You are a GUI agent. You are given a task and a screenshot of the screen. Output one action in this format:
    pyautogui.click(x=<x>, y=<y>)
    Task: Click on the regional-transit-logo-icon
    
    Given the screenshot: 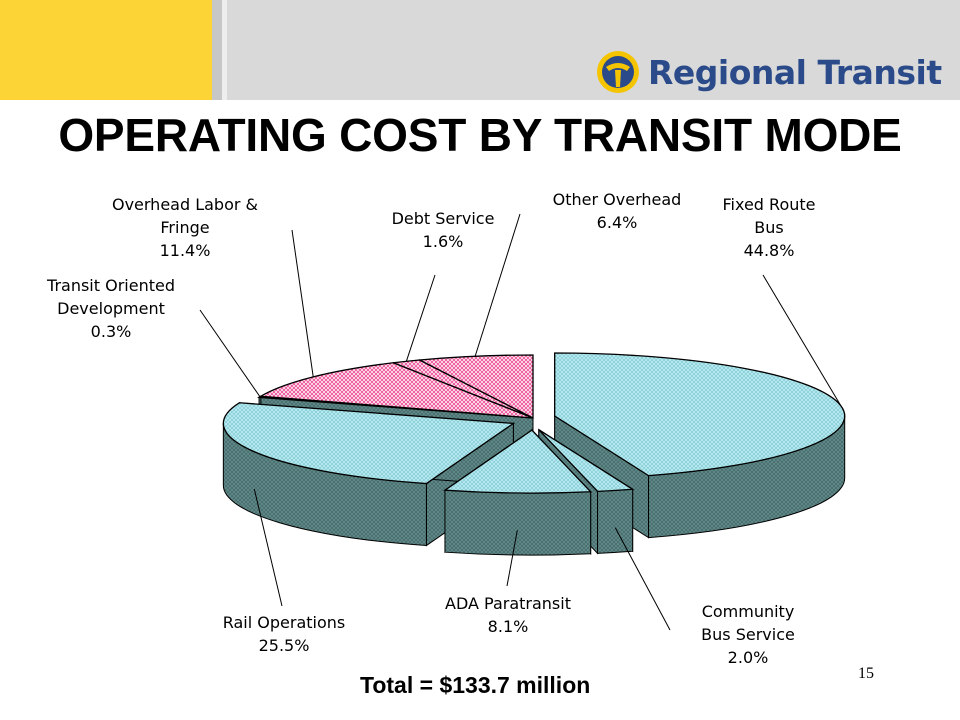 What is the action you would take?
    pyautogui.click(x=618, y=72)
    